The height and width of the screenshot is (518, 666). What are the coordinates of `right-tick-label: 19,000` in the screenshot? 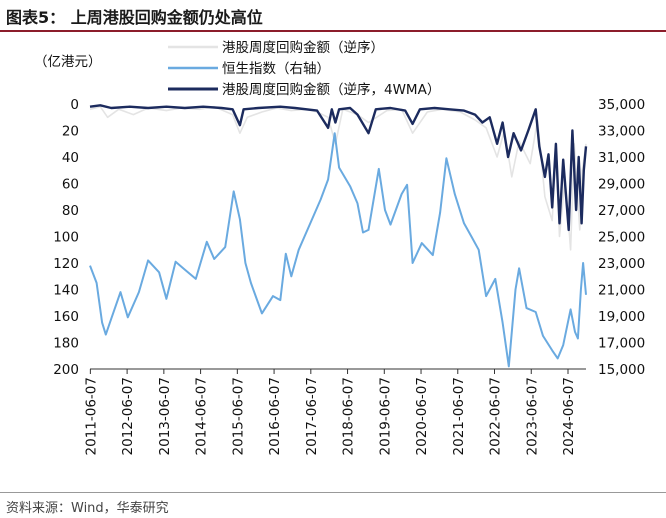 It's located at (621, 317).